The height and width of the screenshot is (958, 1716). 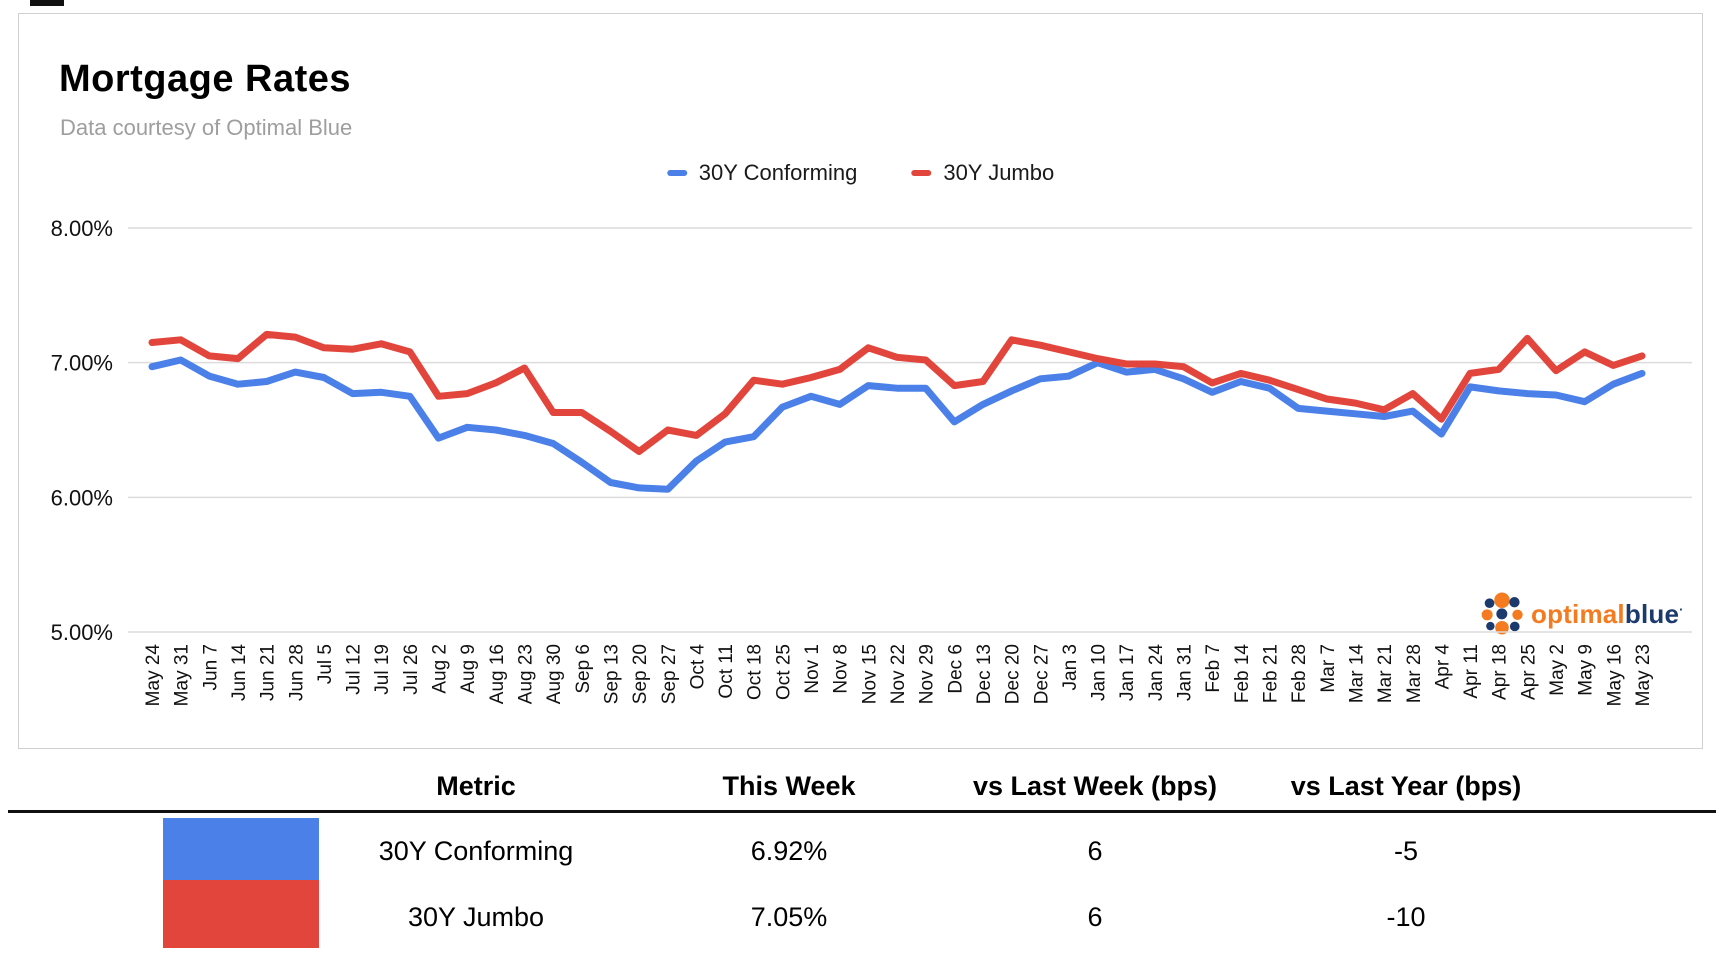 I want to click on conforming-dash-icon, so click(x=676, y=173).